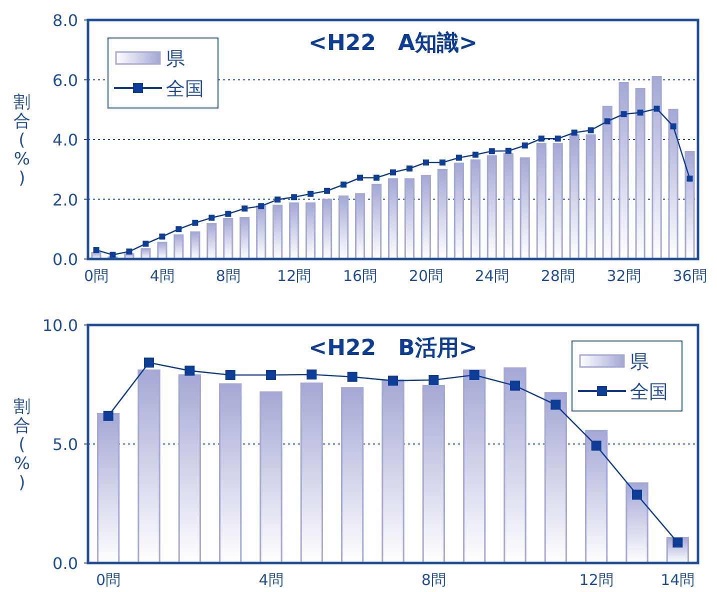  What do you see at coordinates (65, 444) in the screenshot?
I see `y-tick-label: 5.0` at bounding box center [65, 444].